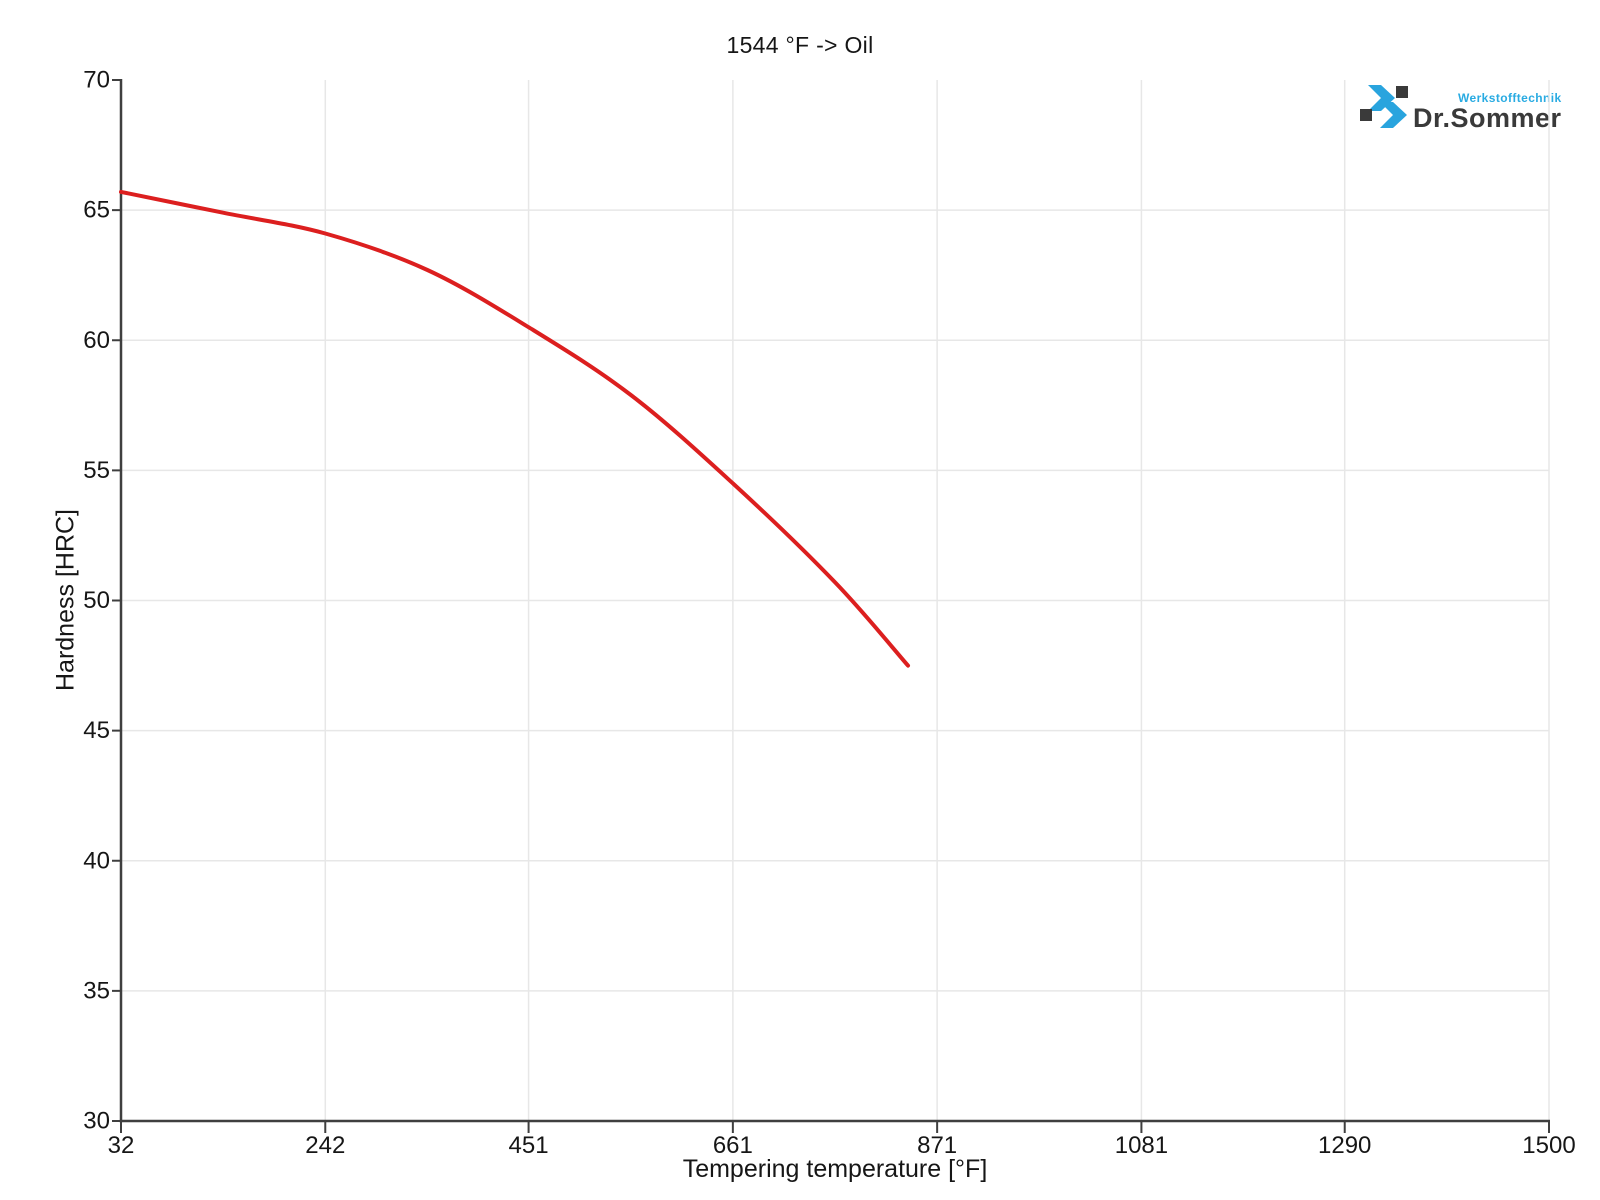 The height and width of the screenshot is (1200, 1600). I want to click on chart-title: 1544 °F -> Oil, so click(800, 45).